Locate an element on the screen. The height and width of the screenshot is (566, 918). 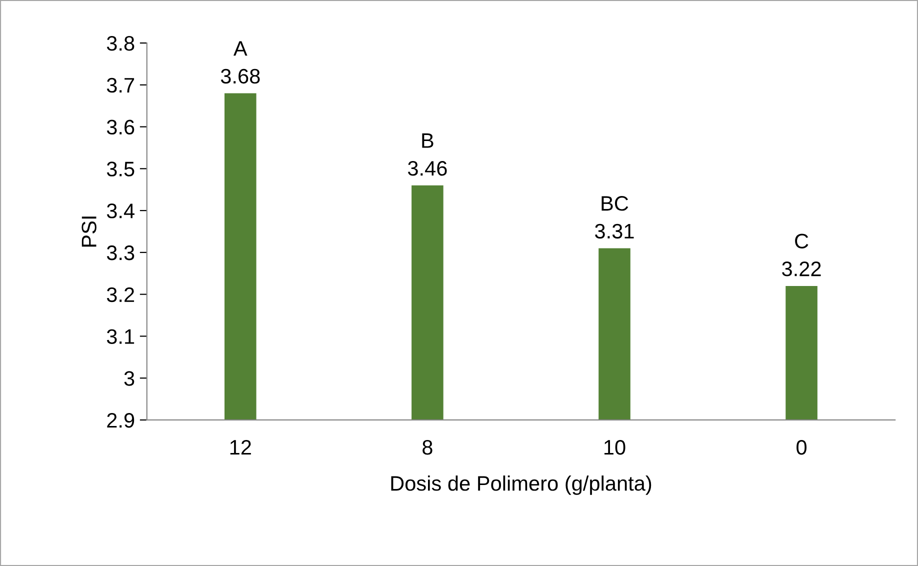
y-tick-label: 2.9 is located at coordinates (120, 420).